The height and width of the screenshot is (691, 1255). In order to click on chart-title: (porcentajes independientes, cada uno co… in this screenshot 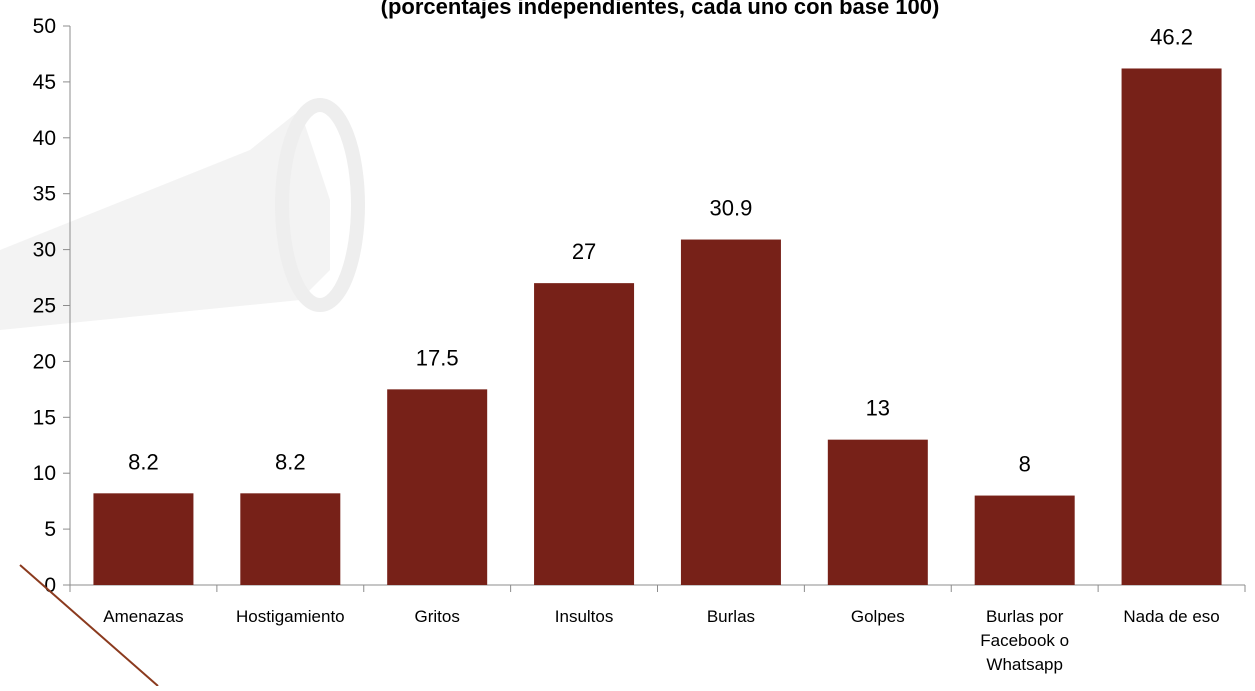, I will do `click(660, 9)`.